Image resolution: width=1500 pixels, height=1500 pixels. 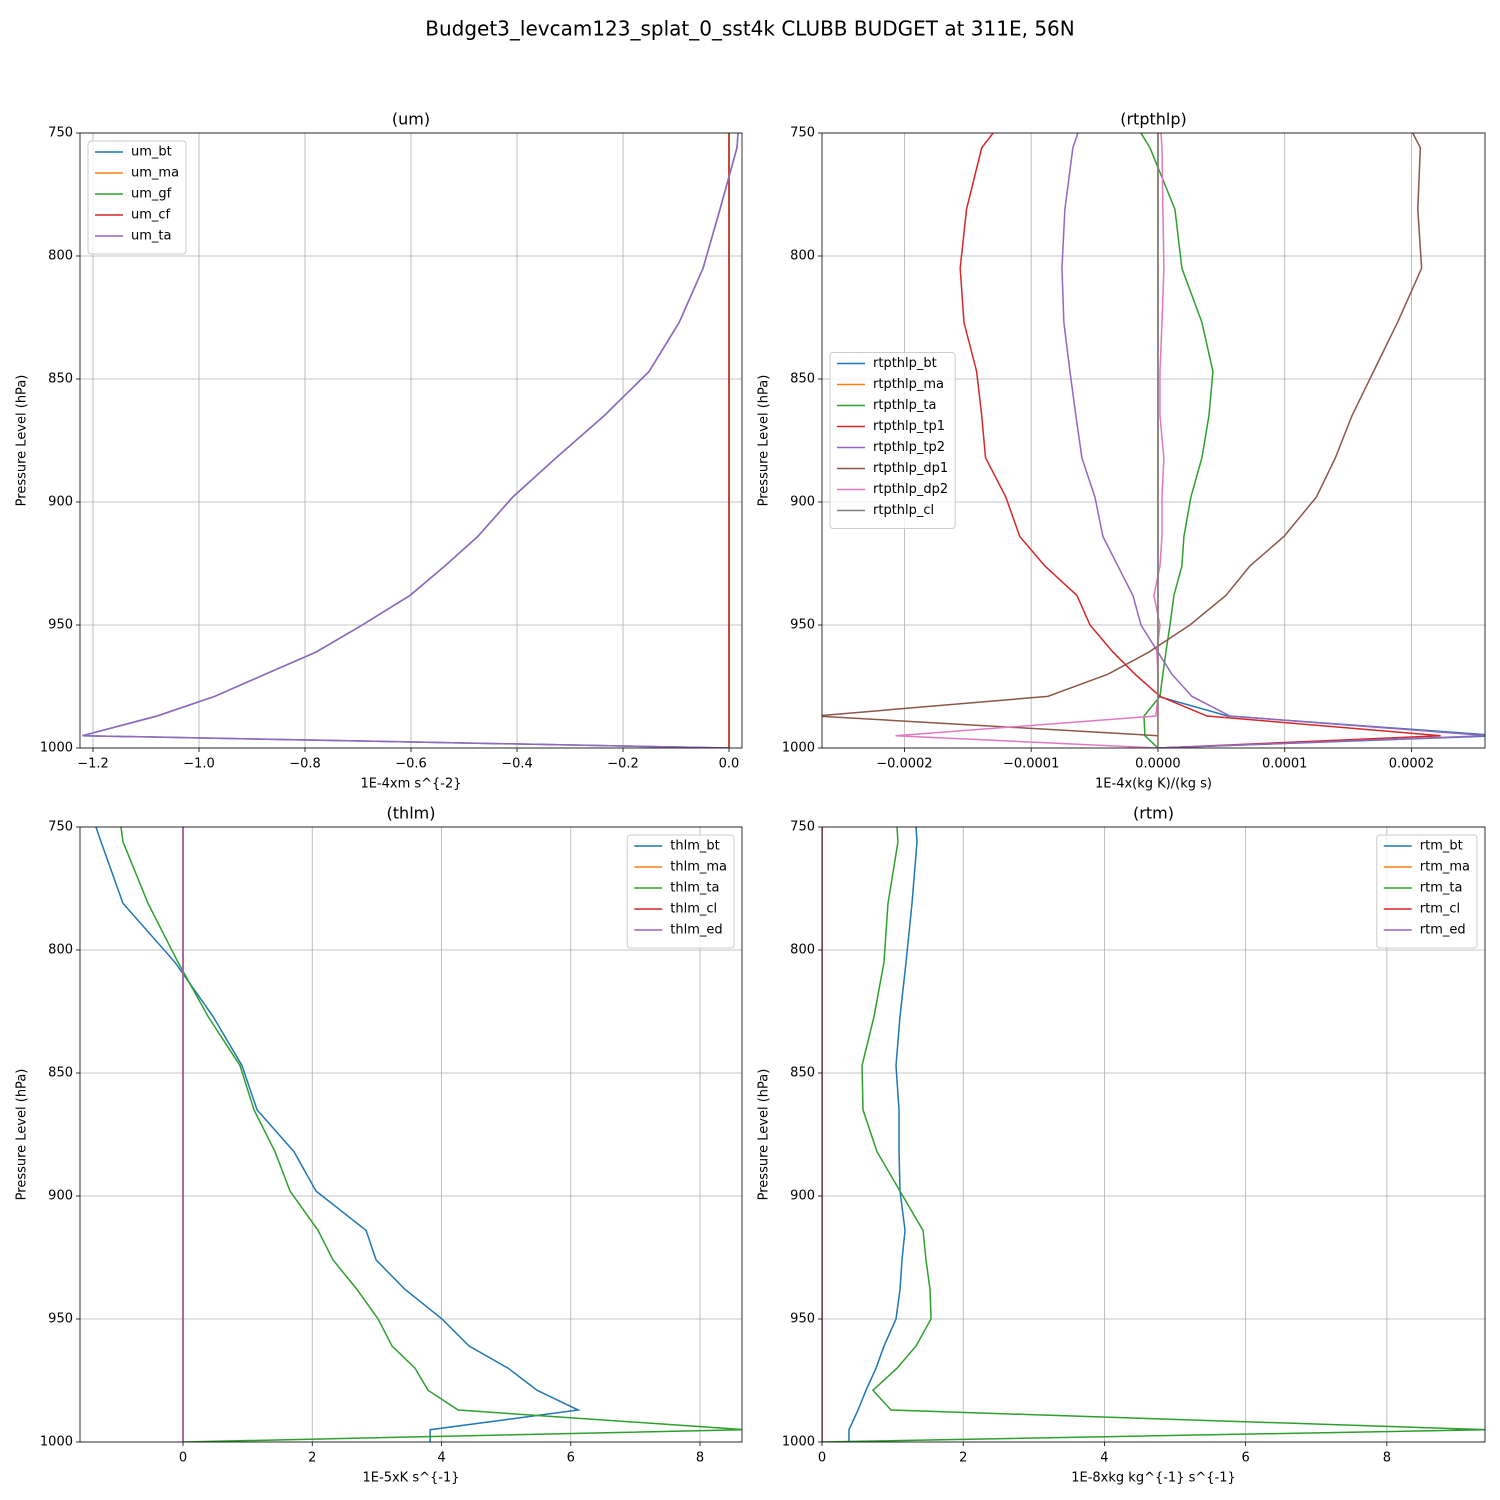 I want to click on legend-label: rtm_ma, so click(x=1445, y=867).